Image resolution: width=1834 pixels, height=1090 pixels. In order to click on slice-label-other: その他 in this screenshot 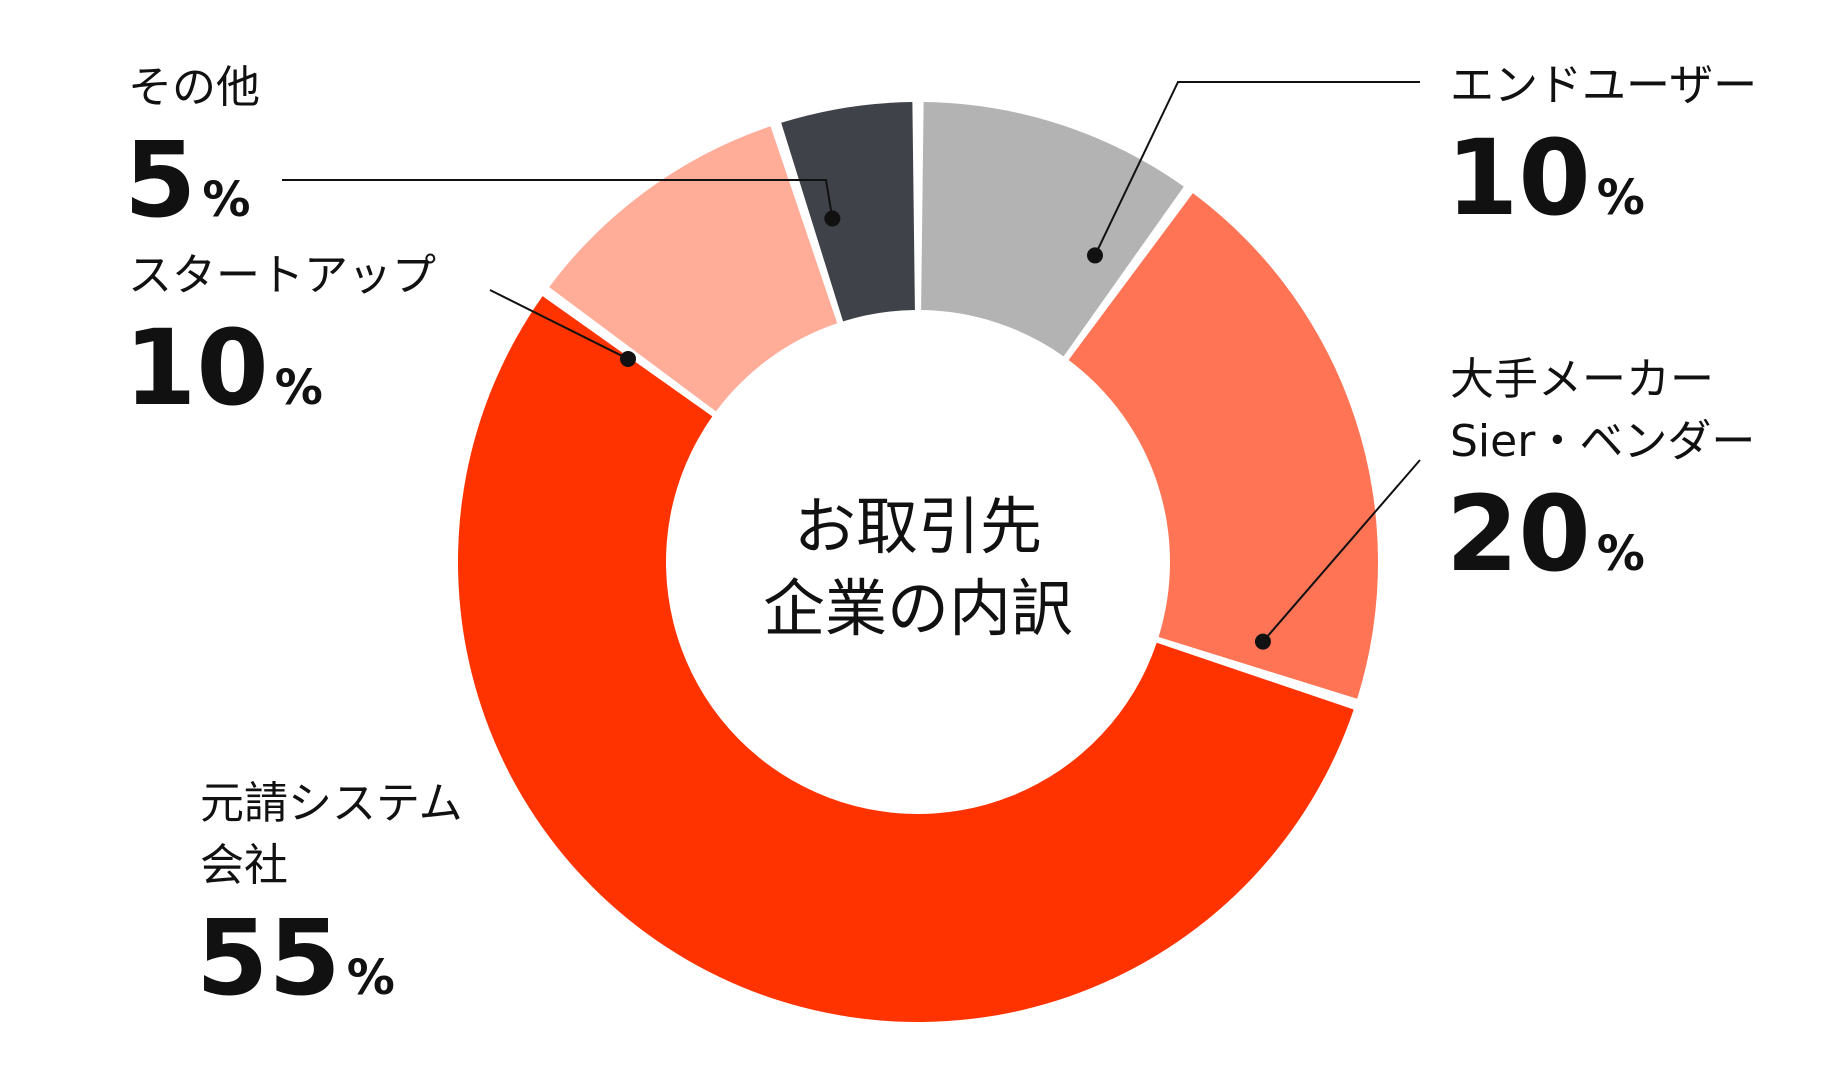, I will do `click(194, 87)`.